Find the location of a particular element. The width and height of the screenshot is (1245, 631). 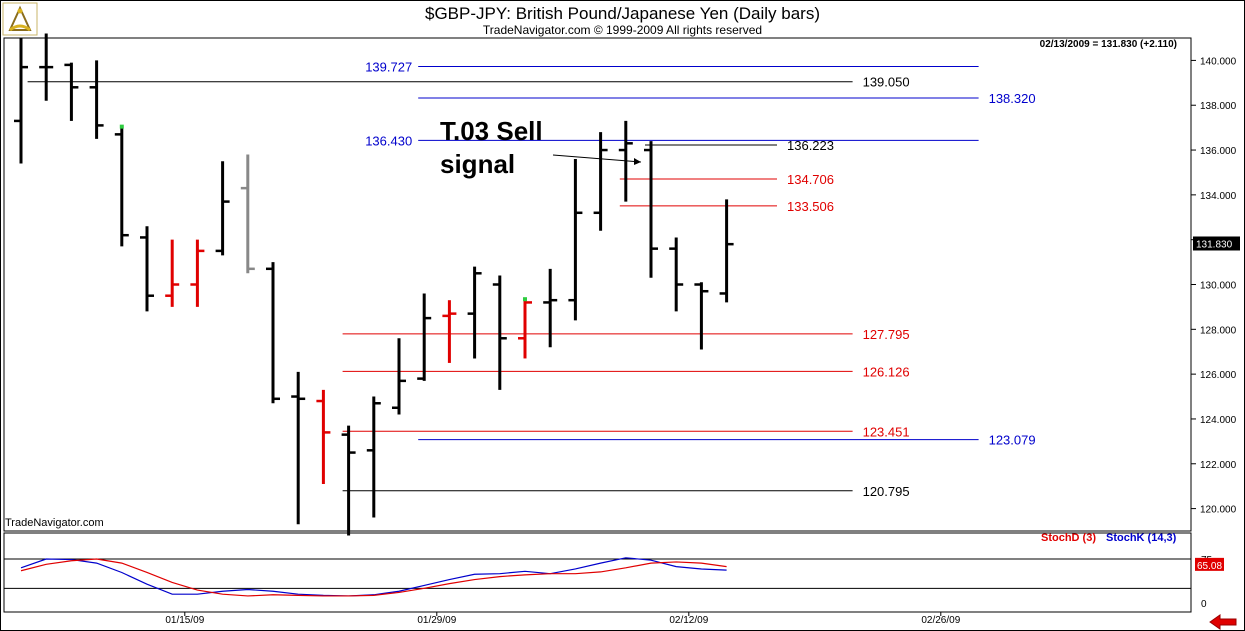

level-label: 139.727 is located at coordinates (388, 67).